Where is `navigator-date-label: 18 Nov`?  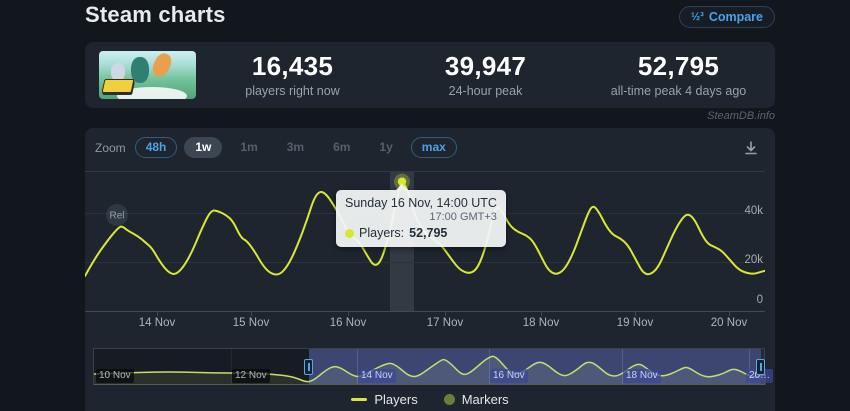
navigator-date-label: 18 Nov is located at coordinates (642, 376).